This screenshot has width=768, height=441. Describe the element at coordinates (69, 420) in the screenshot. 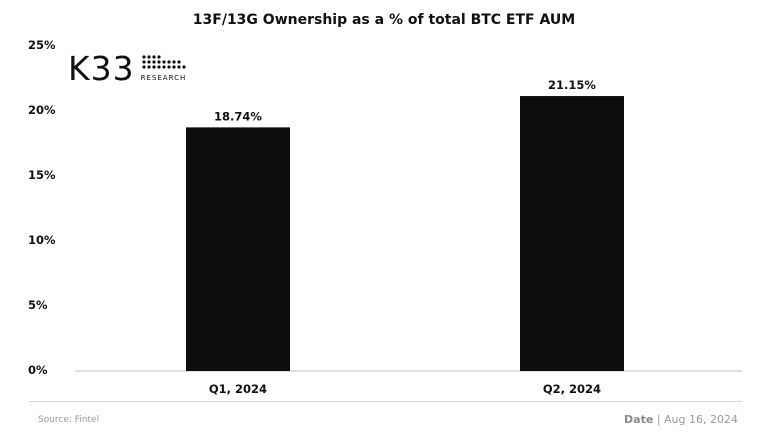

I see `source-note: Source: Fintel` at that location.